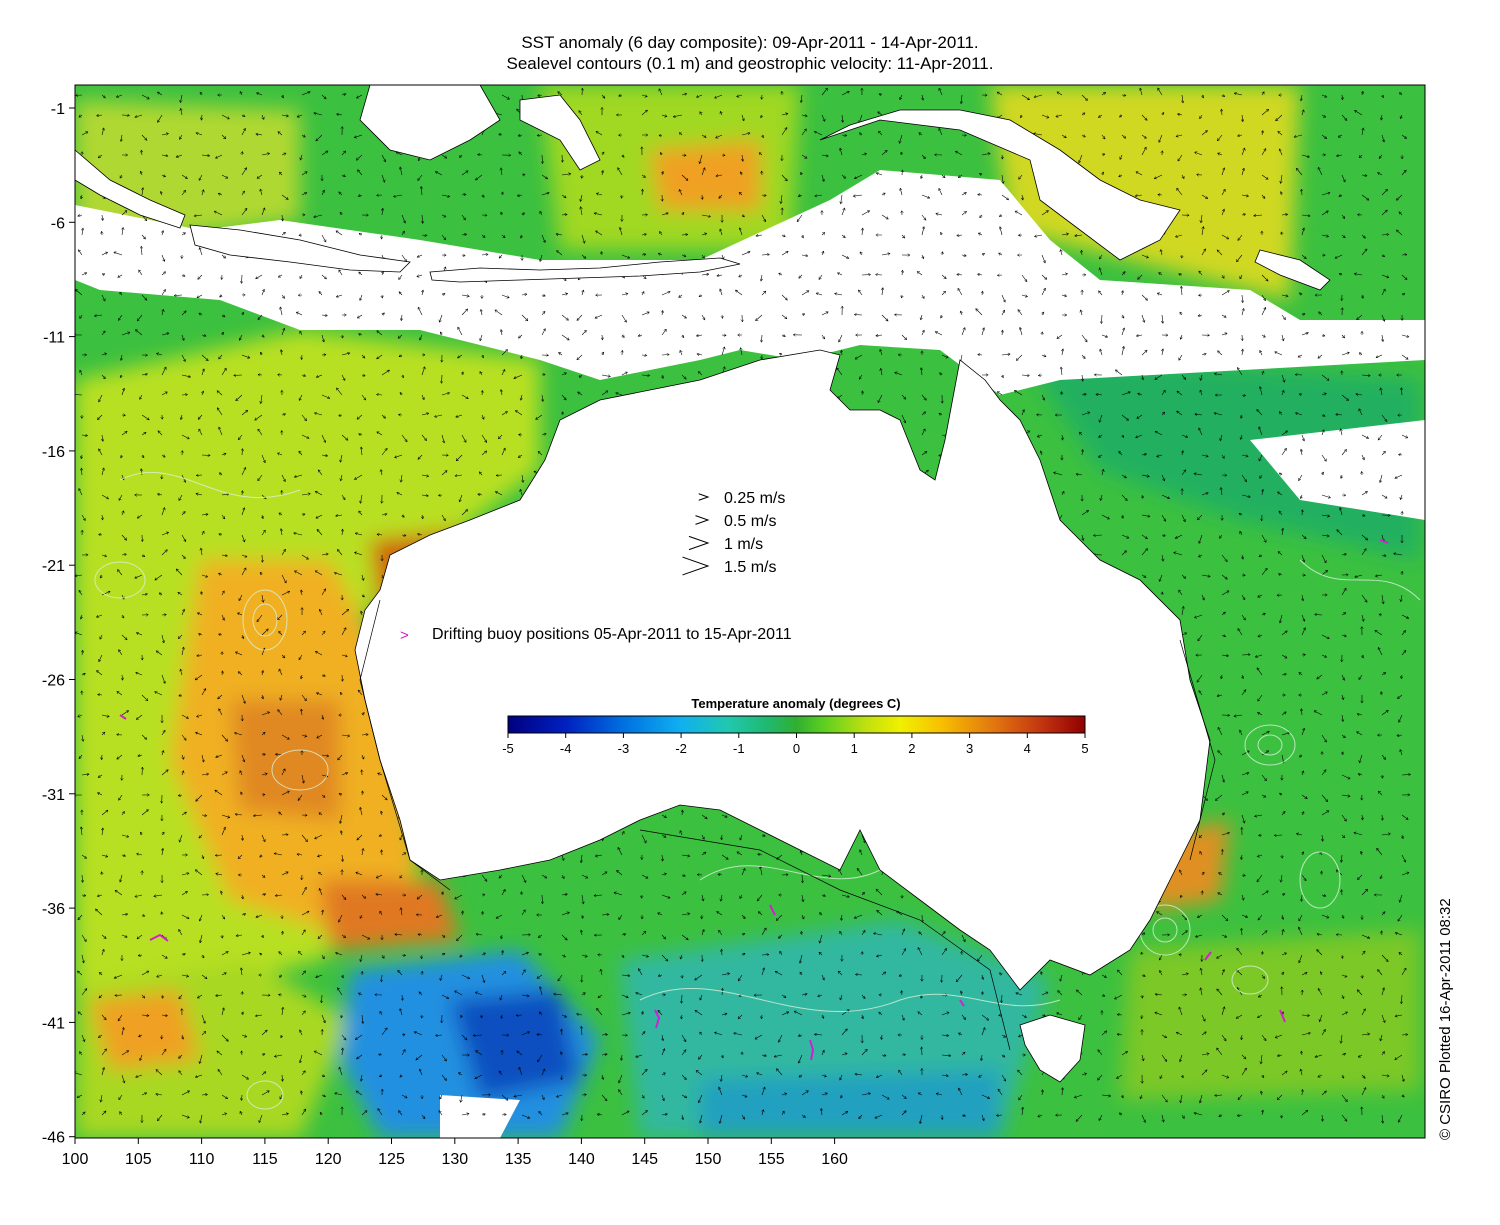  Describe the element at coordinates (202, 1159) in the screenshot. I see `x-tick-label: 110` at that location.